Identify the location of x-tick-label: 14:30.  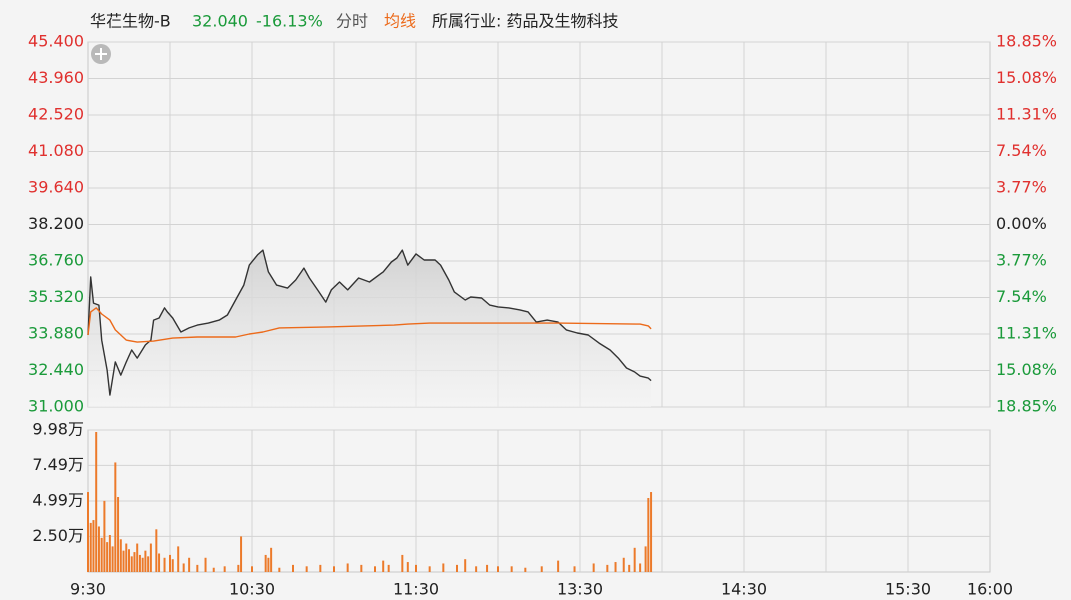
(744, 589).